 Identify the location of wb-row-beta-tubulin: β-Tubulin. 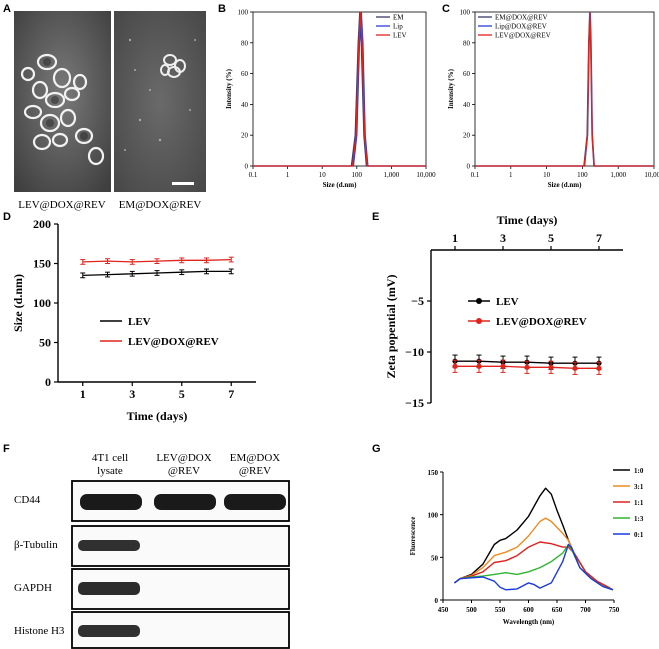
(36, 545).